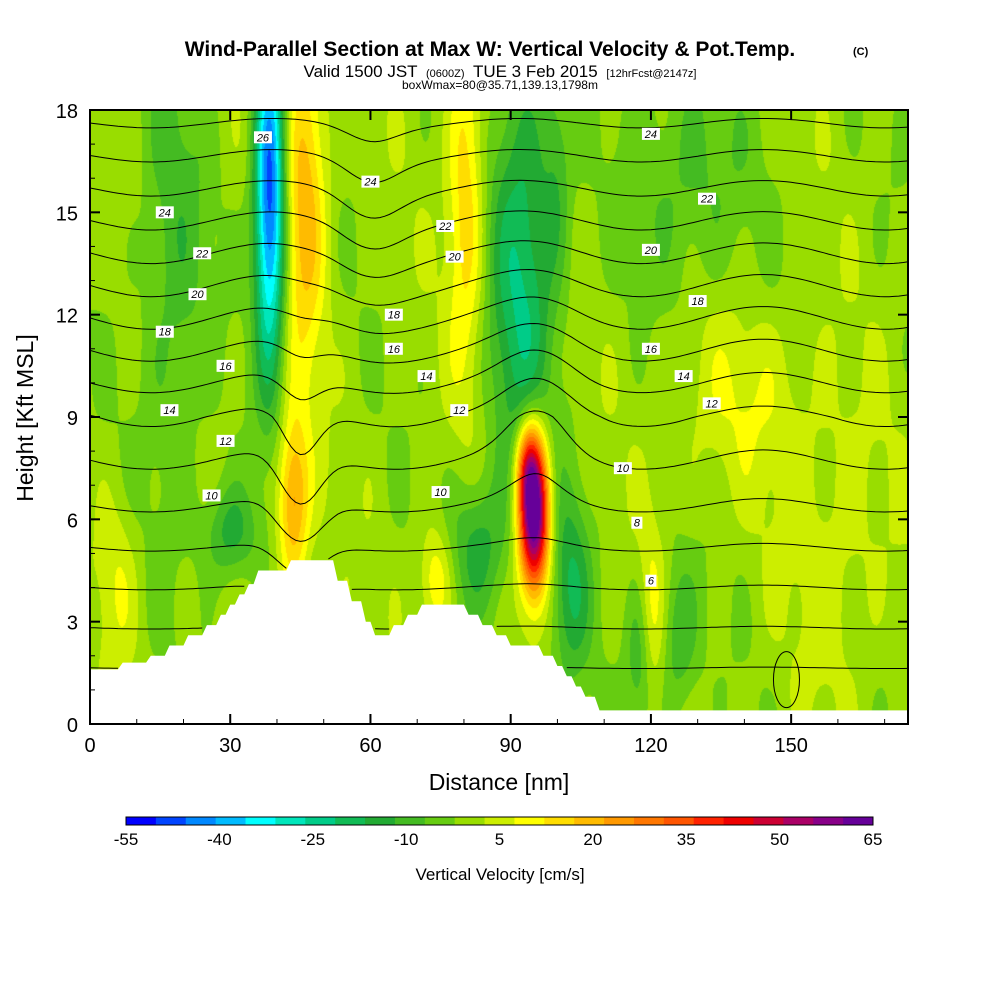 This screenshot has width=1000, height=1000. What do you see at coordinates (230, 746) in the screenshot?
I see `x-tick-label: 30` at bounding box center [230, 746].